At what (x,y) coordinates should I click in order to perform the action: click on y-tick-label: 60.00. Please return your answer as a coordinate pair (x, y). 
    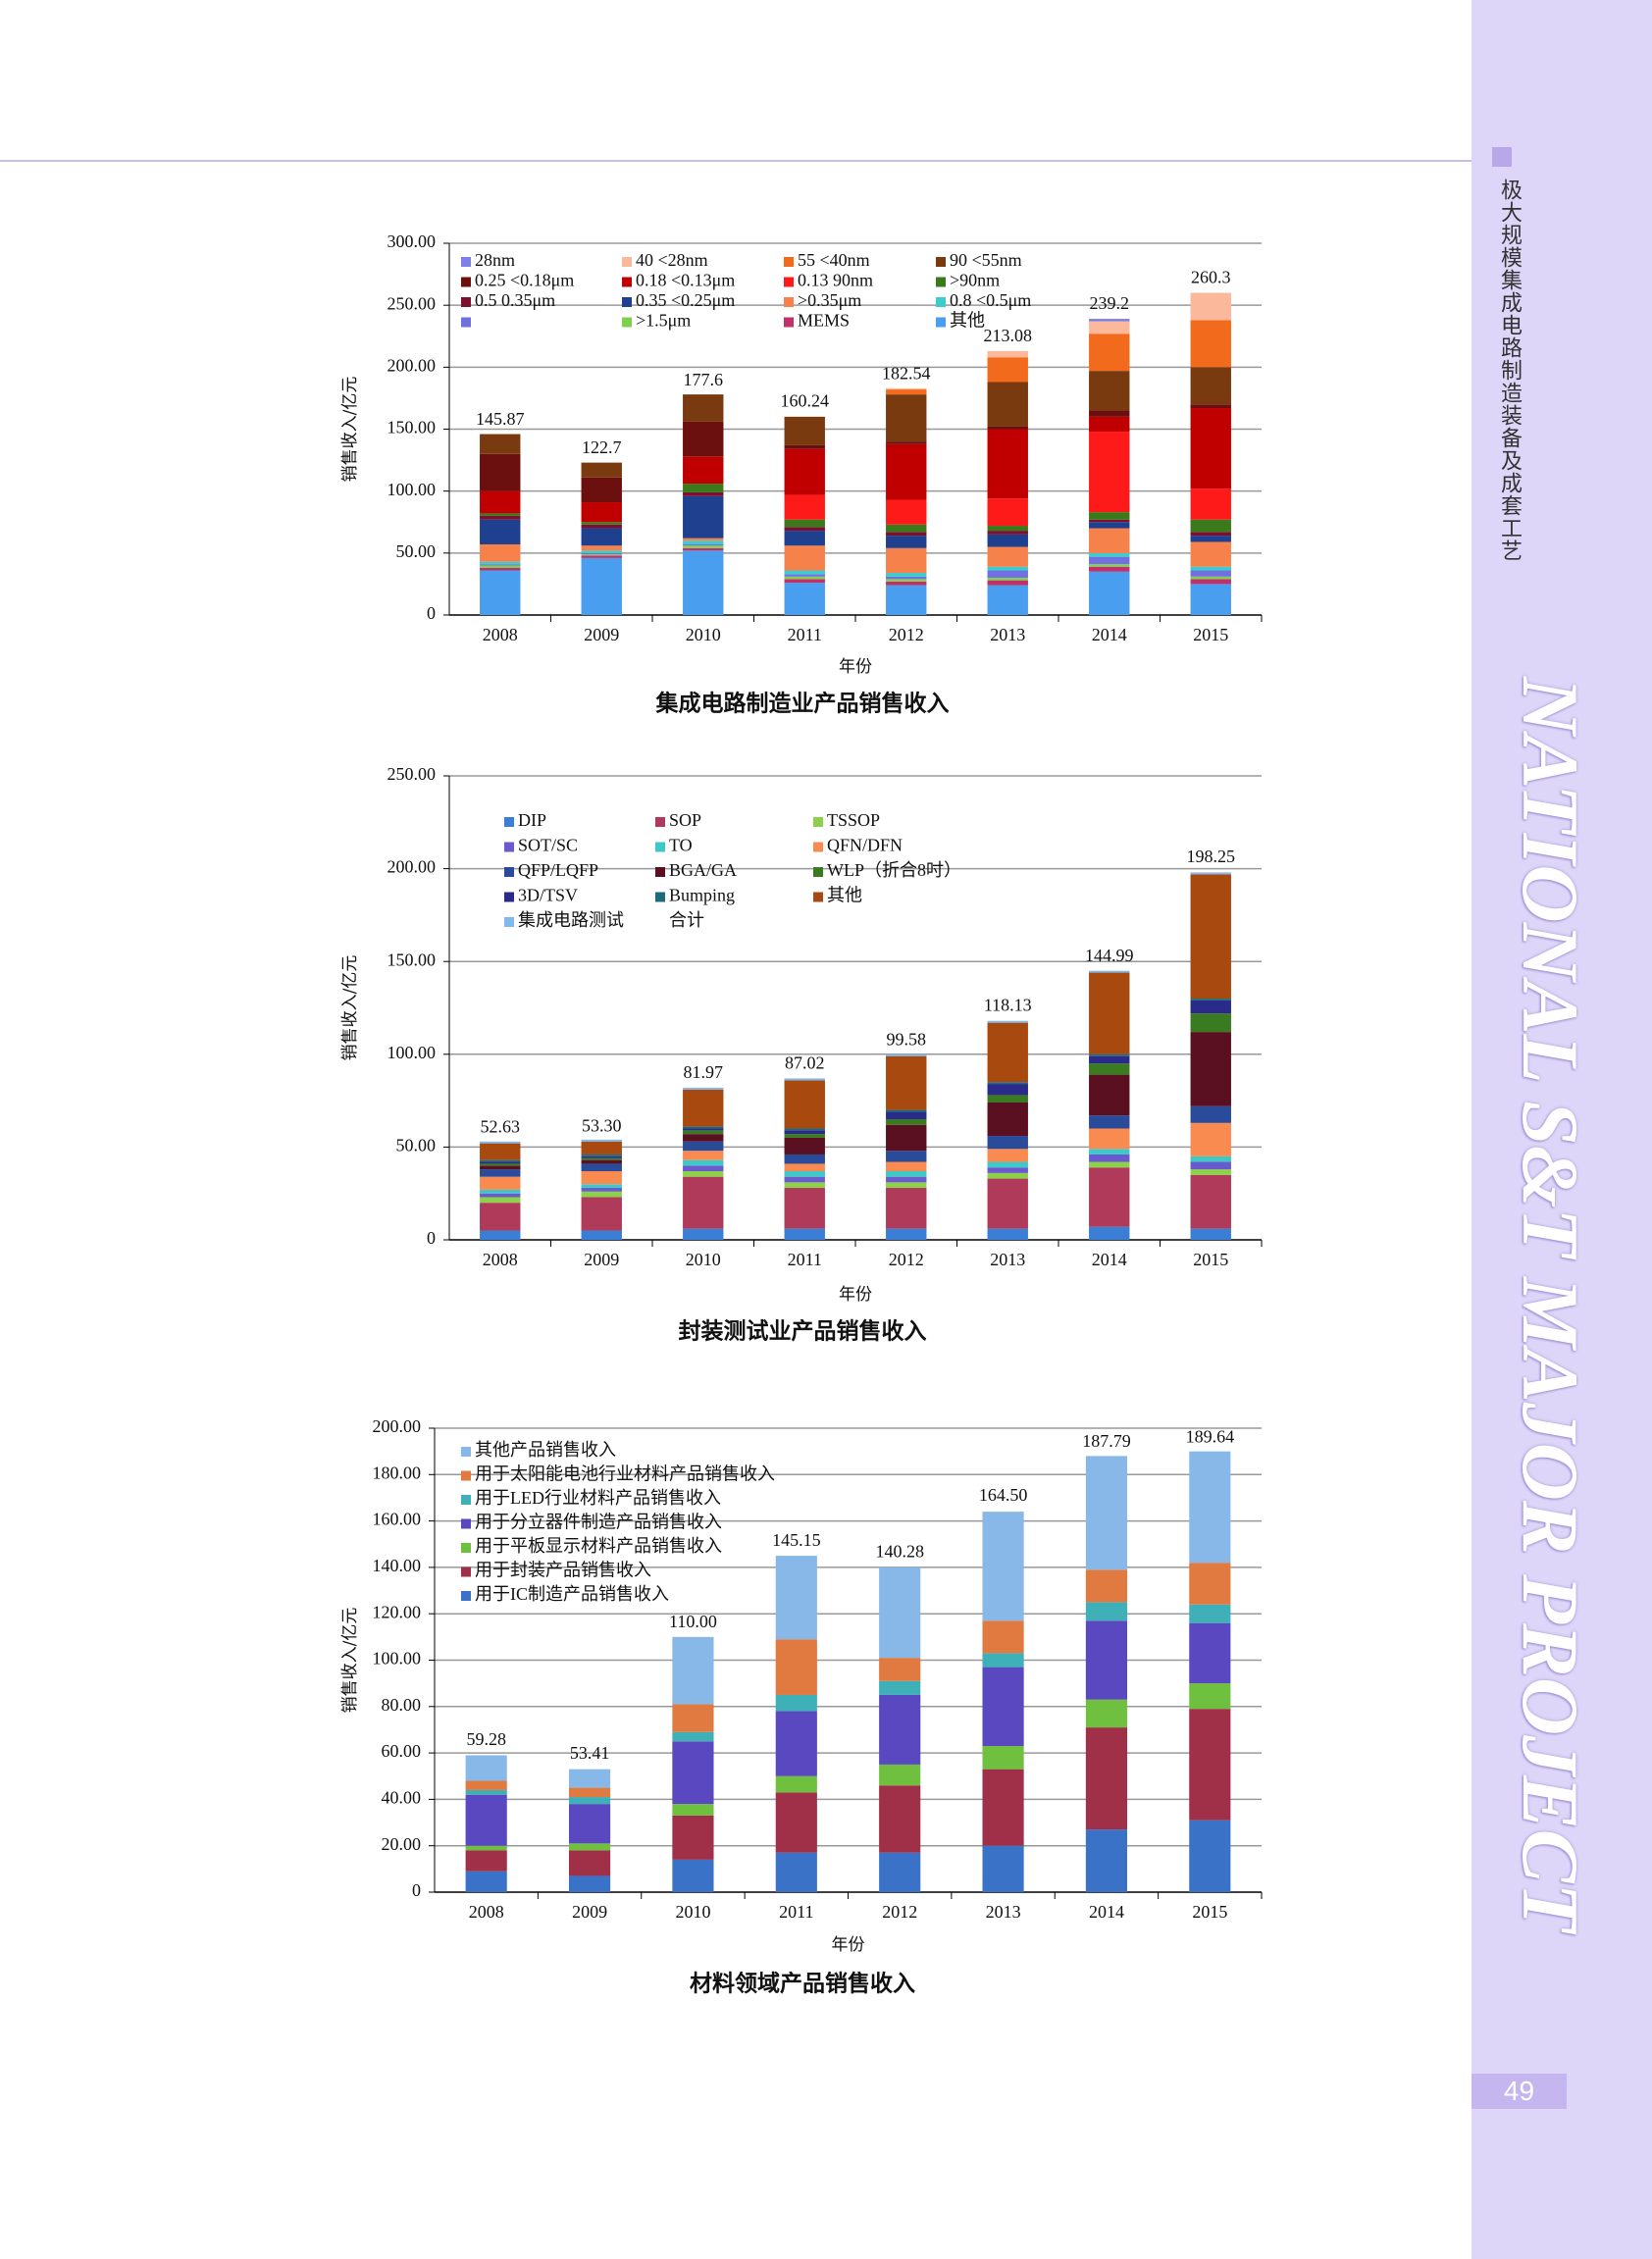
    Looking at the image, I should click on (402, 1751).